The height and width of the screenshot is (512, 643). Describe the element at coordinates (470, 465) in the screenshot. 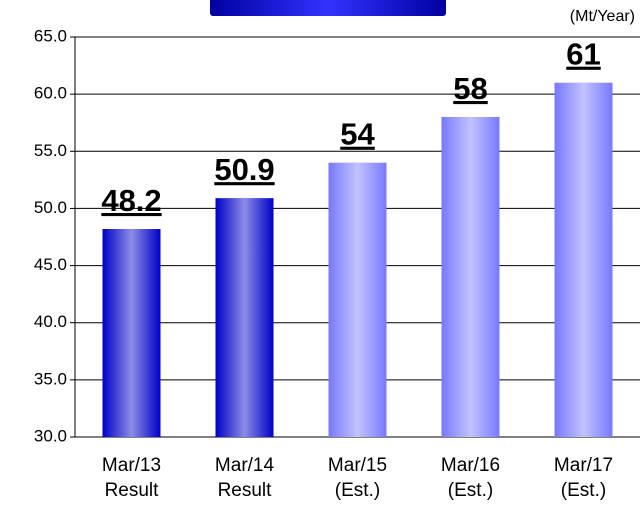

I see `x-tick-label: Mar/16` at that location.